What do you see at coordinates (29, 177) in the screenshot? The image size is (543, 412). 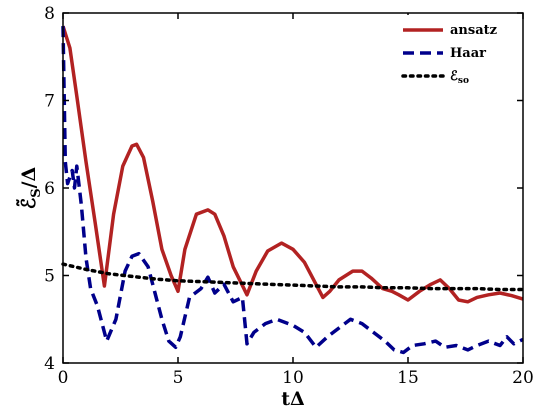 I see `y-axis-label-tail: /Δ` at bounding box center [29, 177].